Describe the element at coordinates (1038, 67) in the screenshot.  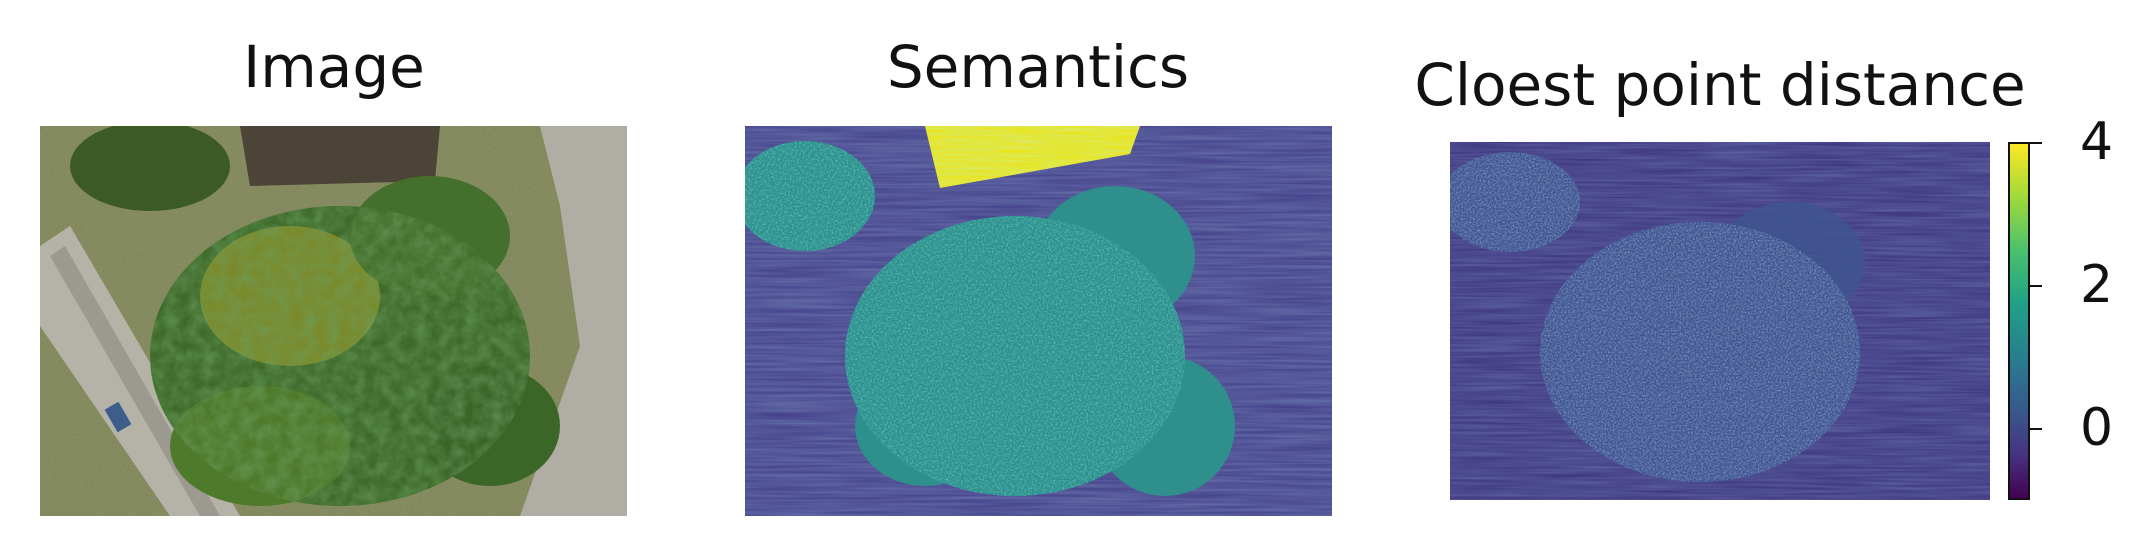
I see `semantics-panel-title: Semantics` at that location.